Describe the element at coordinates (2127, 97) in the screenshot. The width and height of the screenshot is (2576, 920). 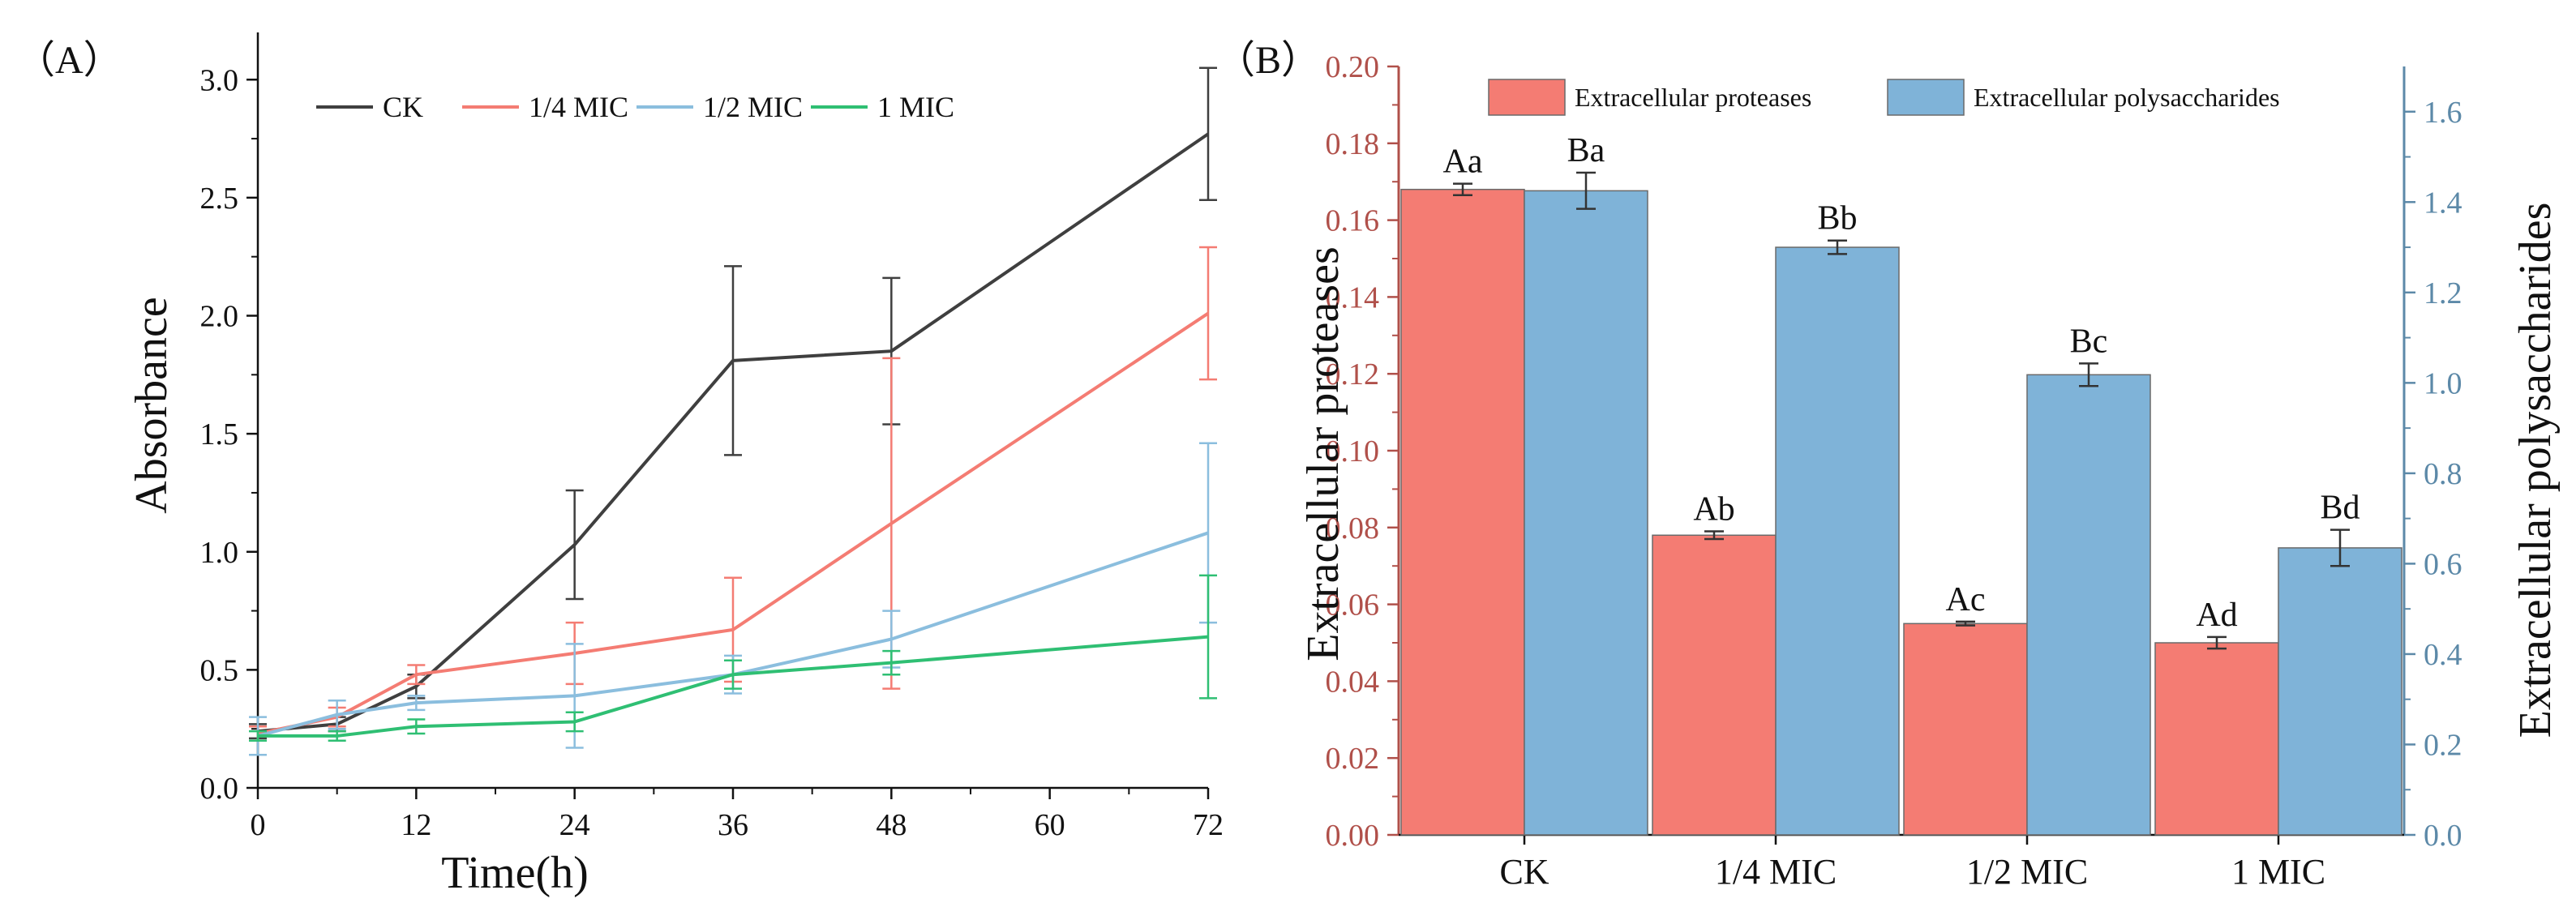
I see `legend-label-polysaccharides: Extracellular polysaccharides` at that location.